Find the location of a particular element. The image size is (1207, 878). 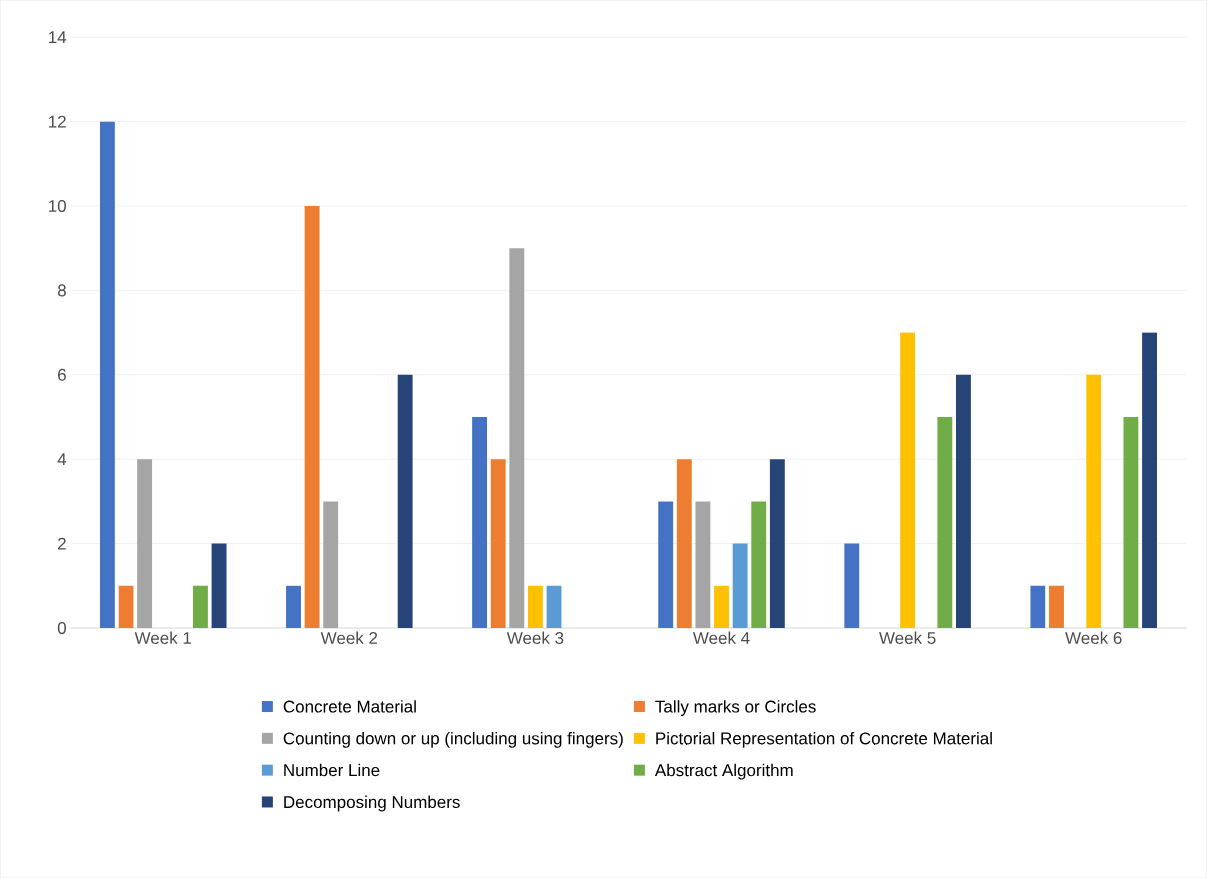

y-tick-label: 2 is located at coordinates (62, 543).